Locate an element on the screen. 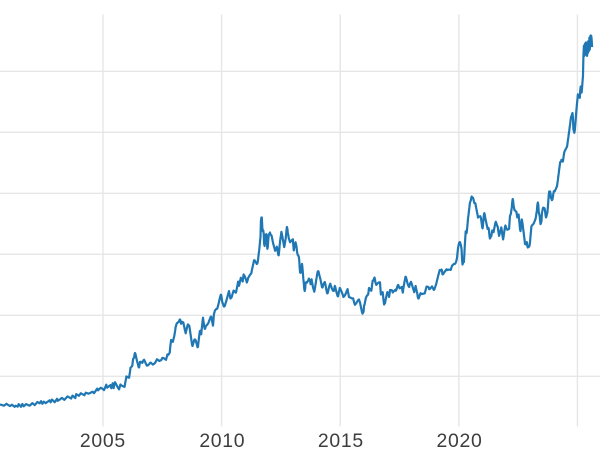 This screenshot has height=450, width=600. svg-text: 2020 is located at coordinates (460, 440).